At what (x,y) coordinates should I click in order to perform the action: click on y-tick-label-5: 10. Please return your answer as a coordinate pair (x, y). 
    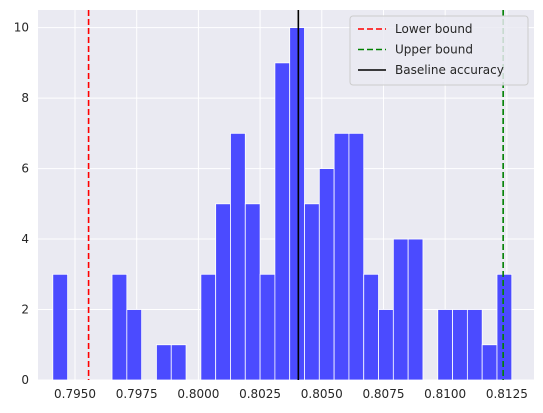
    Looking at the image, I should click on (21, 28).